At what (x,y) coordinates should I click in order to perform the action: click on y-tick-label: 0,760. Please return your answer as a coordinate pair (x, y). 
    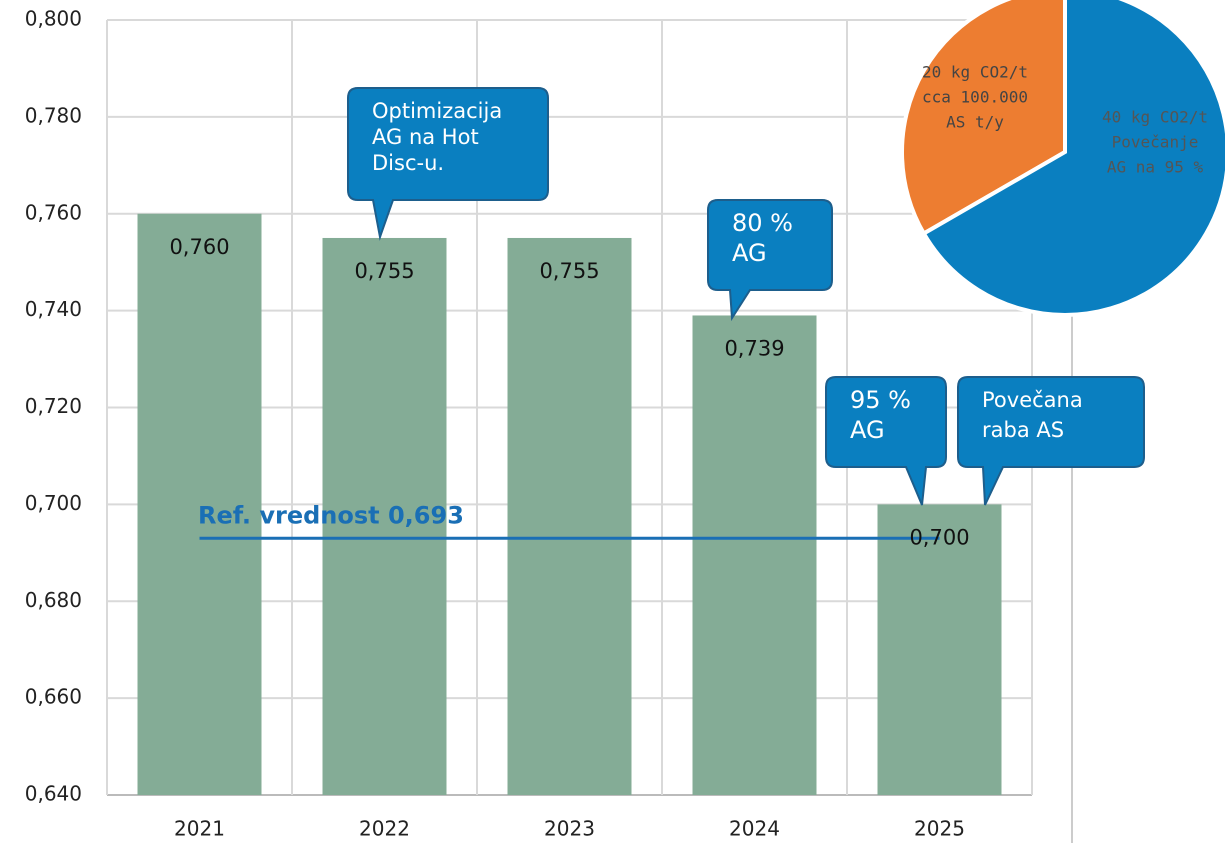
    Looking at the image, I should click on (53, 212).